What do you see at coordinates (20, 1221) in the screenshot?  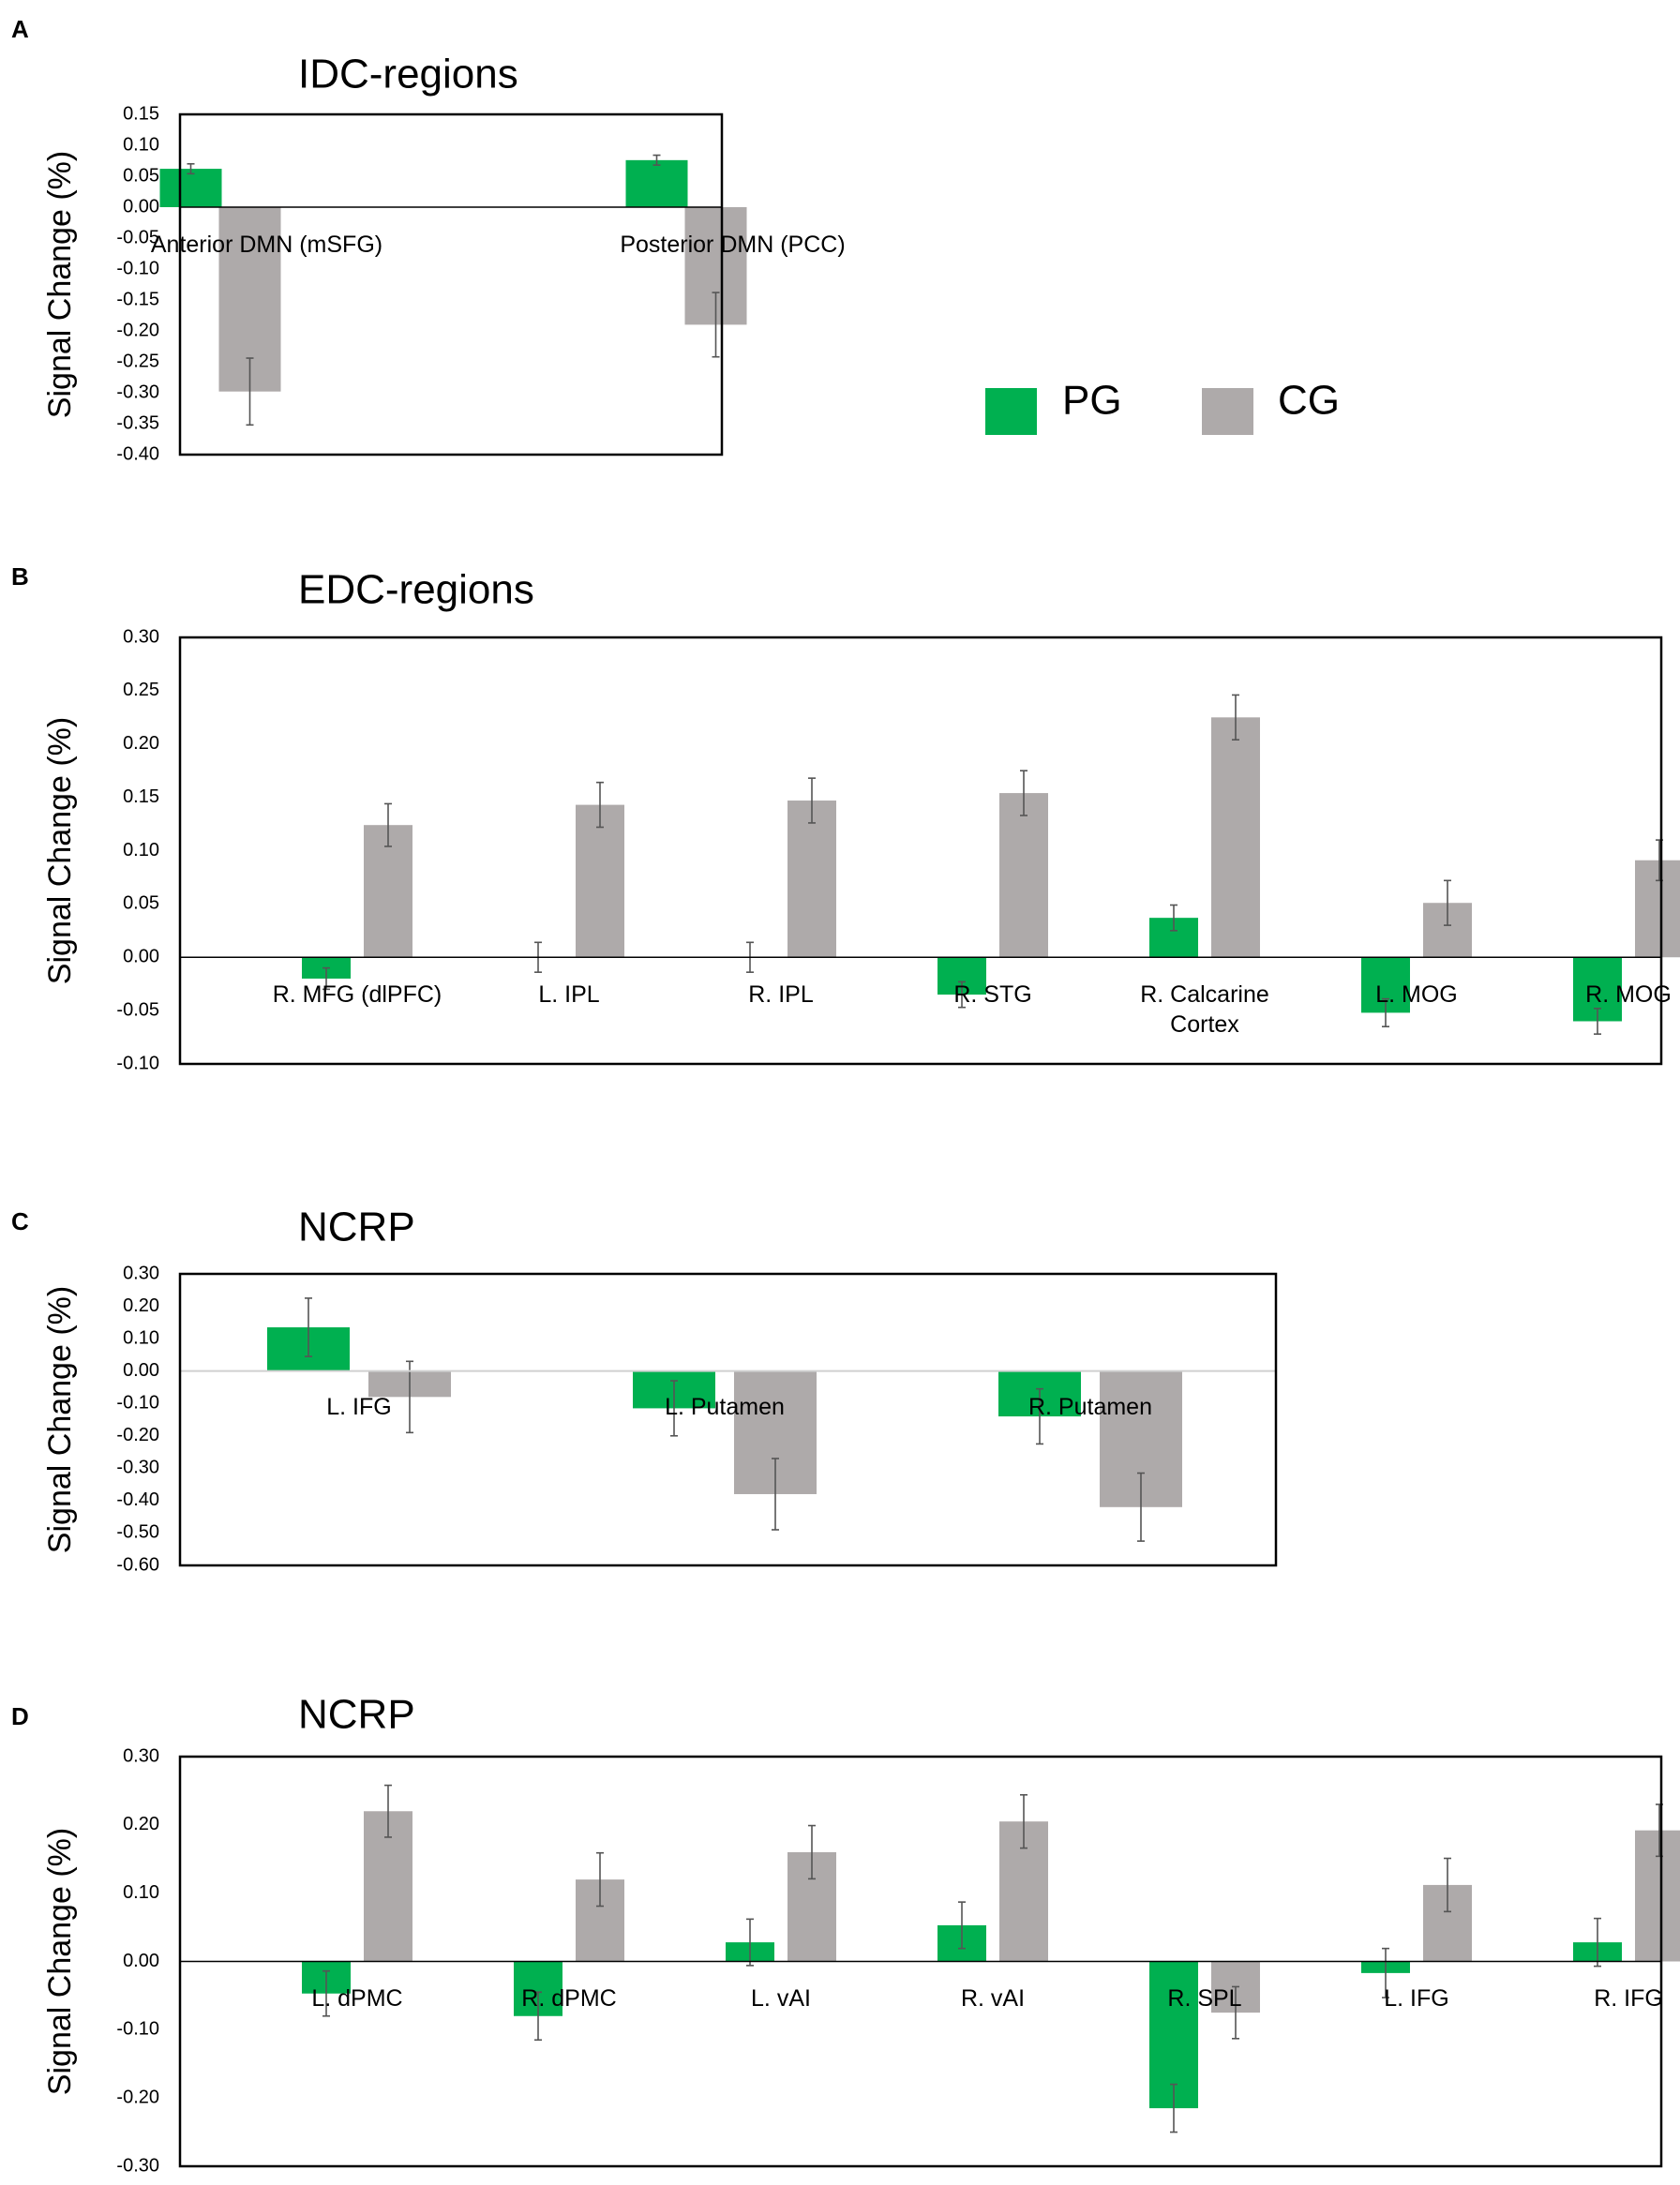 I see `panel-letter: C` at bounding box center [20, 1221].